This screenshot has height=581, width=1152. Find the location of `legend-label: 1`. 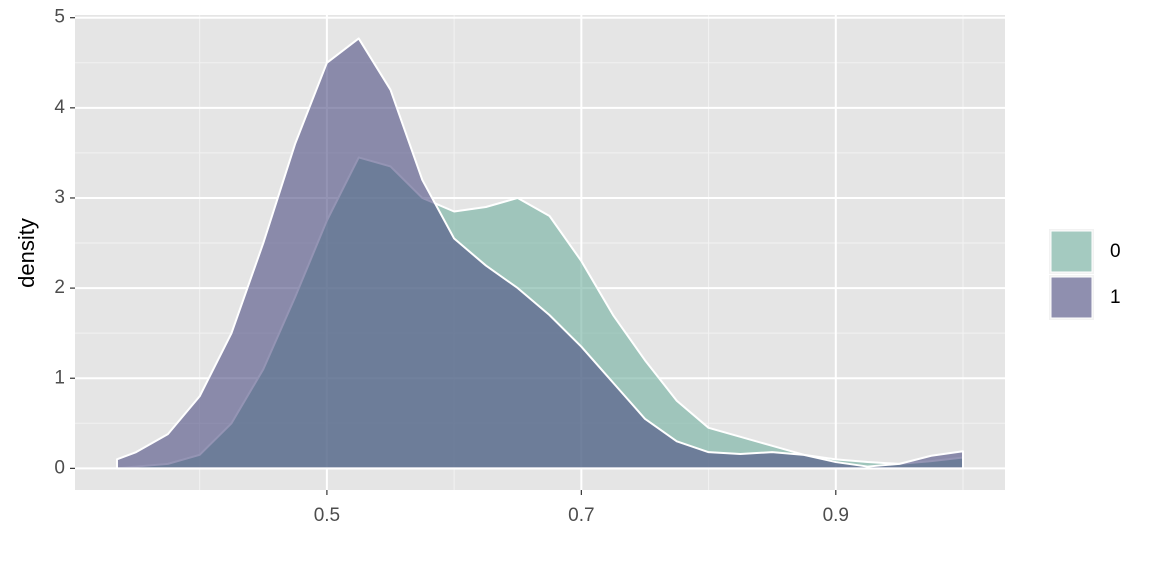

legend-label: 1 is located at coordinates (1115, 297).